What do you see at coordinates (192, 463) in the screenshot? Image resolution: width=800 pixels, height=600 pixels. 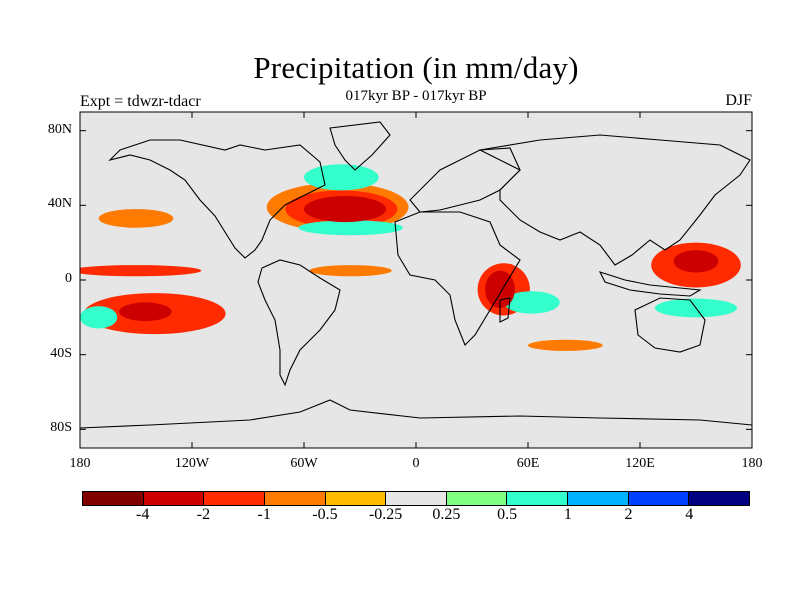 I see `lon-label: 120W` at bounding box center [192, 463].